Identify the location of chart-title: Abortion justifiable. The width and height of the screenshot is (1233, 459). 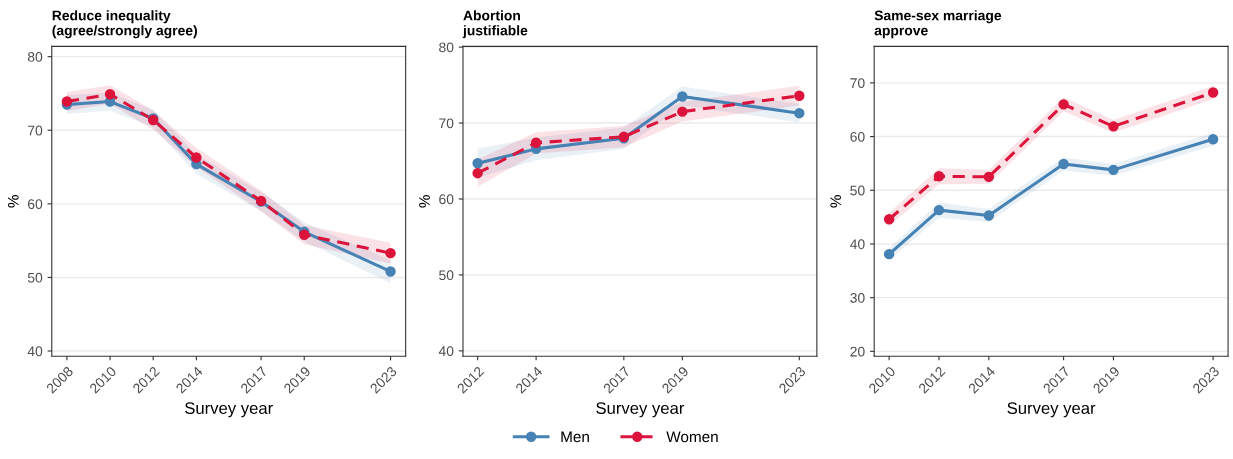
(495, 24).